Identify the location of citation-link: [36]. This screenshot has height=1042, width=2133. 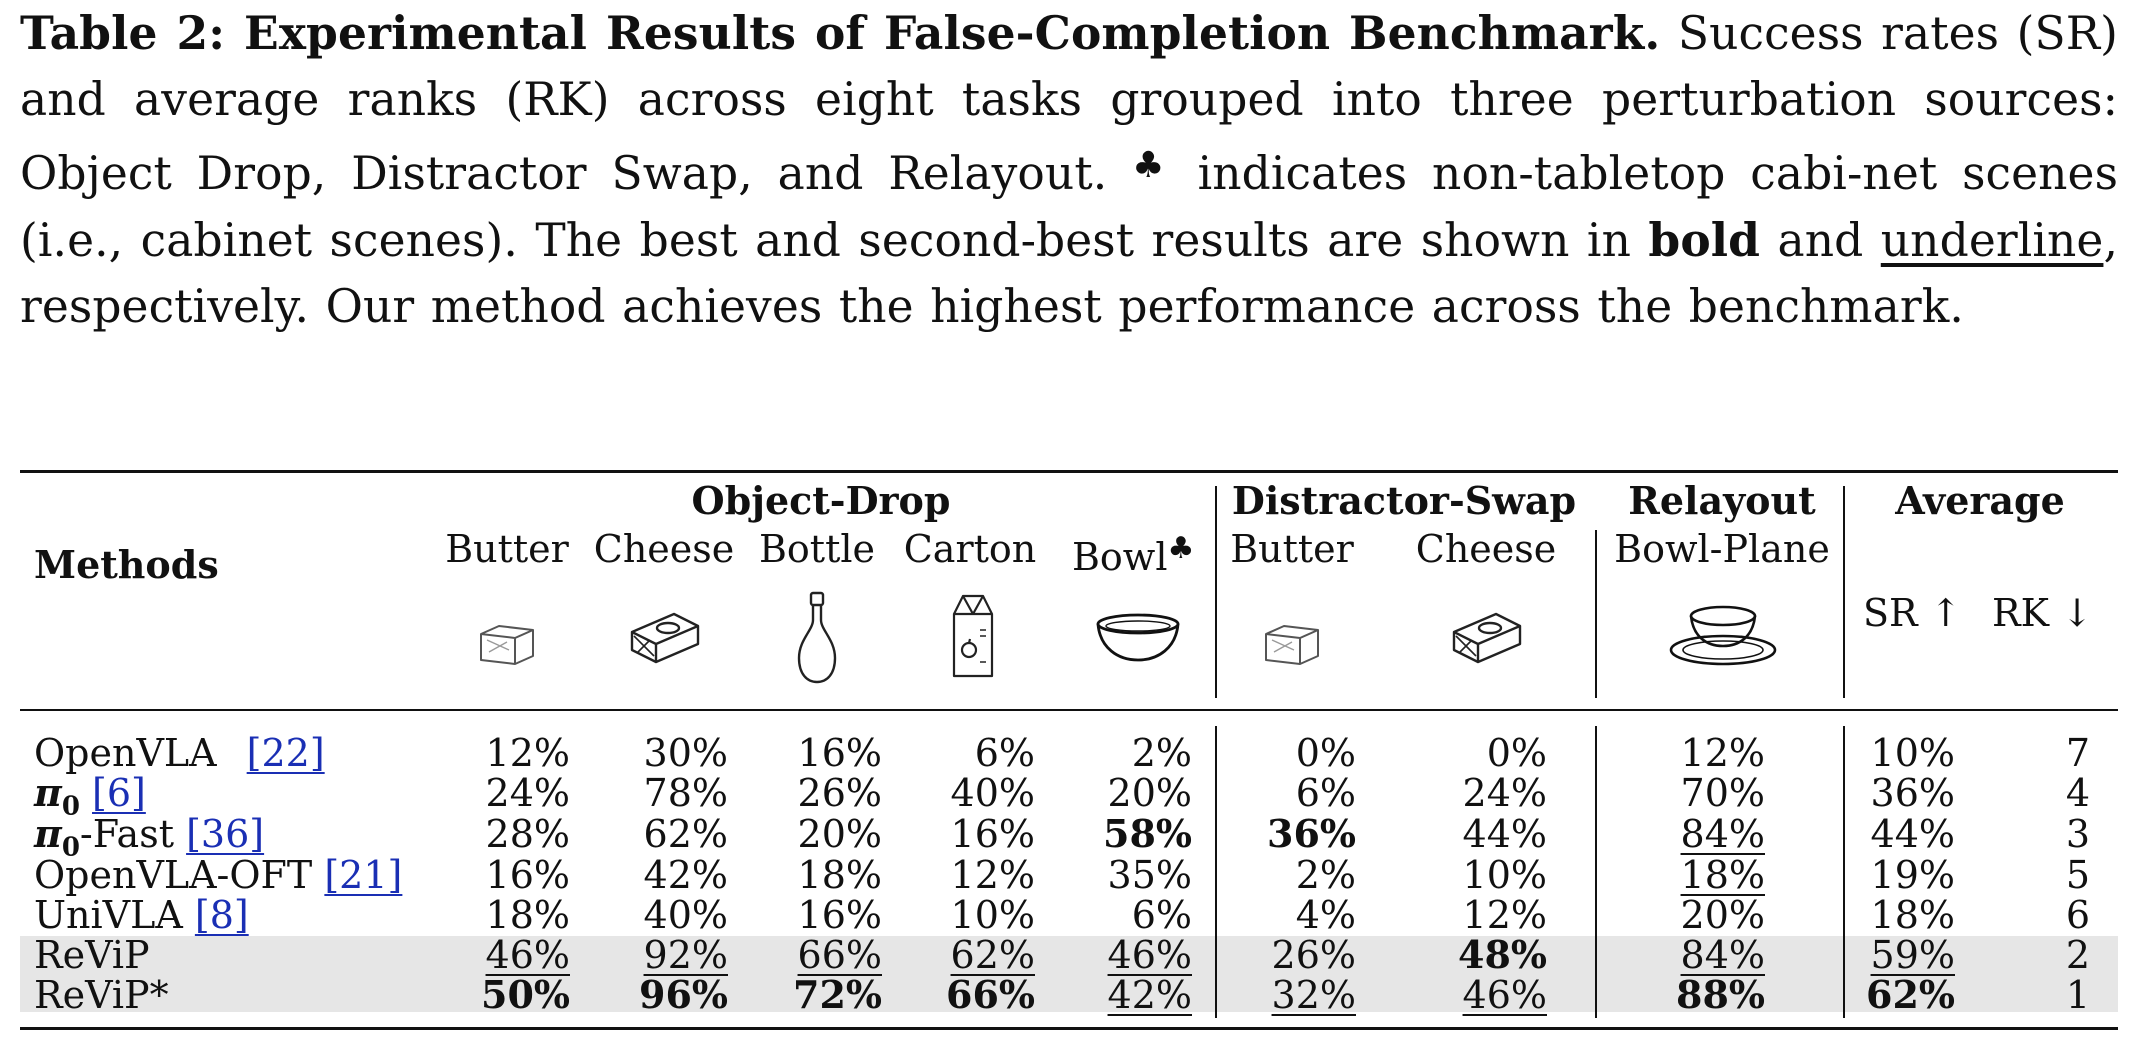
(225, 834).